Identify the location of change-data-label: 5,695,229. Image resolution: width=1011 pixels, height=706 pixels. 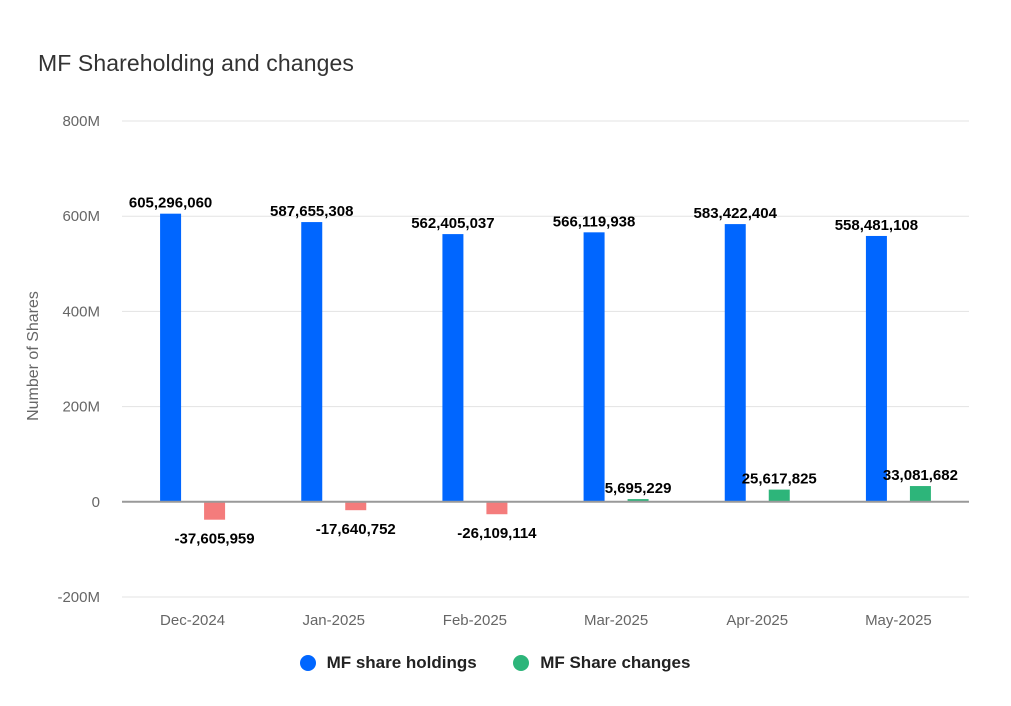
(638, 488).